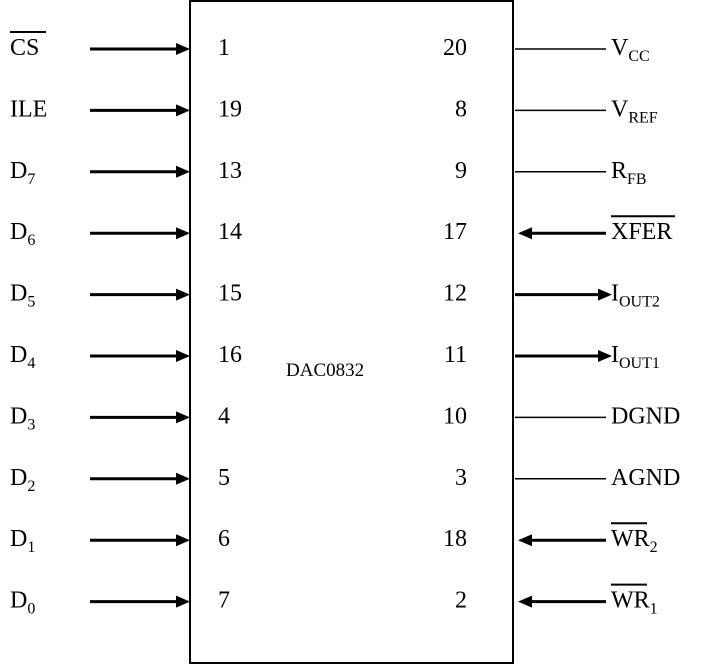 The width and height of the screenshot is (721, 665). Describe the element at coordinates (230, 294) in the screenshot. I see `left-pin-number-4: 15` at that location.